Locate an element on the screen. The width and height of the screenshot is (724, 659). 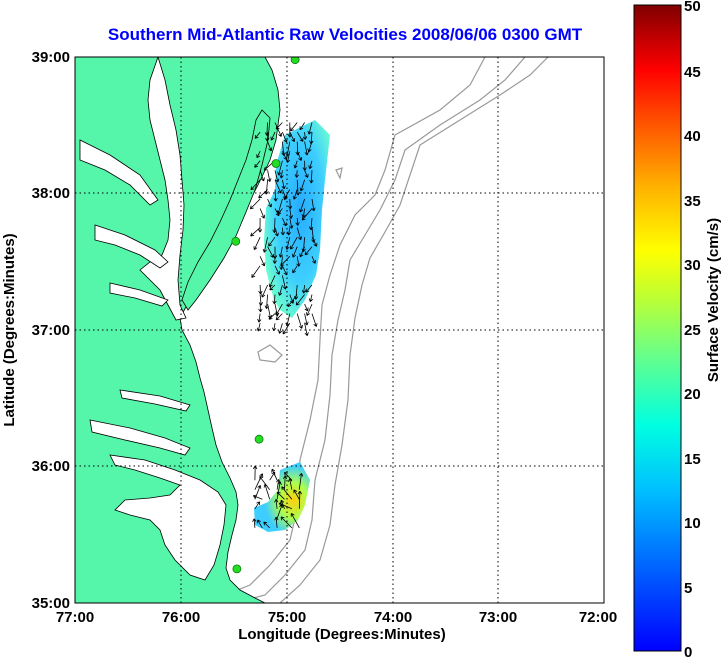
colorbar-tick-label: 5 is located at coordinates (688, 588).